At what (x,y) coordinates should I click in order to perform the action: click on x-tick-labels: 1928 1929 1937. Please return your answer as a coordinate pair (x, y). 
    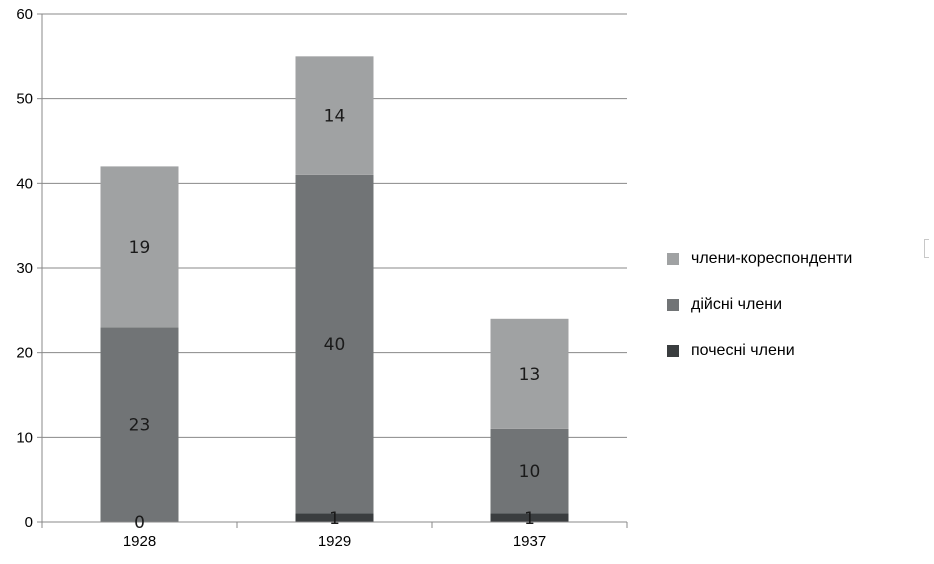
    Looking at the image, I should click on (334, 541).